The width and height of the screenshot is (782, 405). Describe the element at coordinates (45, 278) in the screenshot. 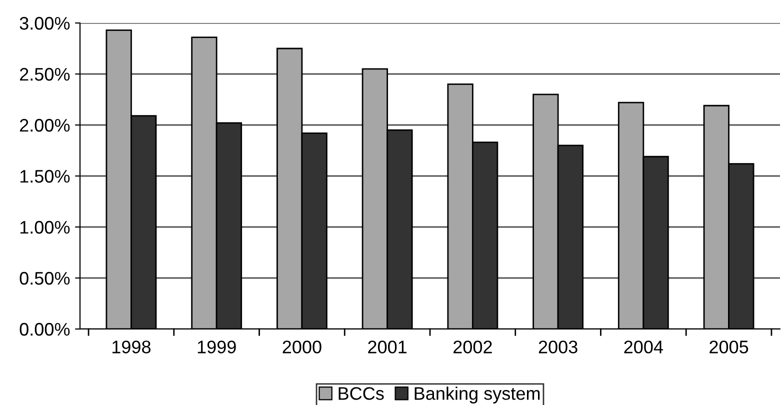

I see `y-tick-label: 0.50%` at that location.